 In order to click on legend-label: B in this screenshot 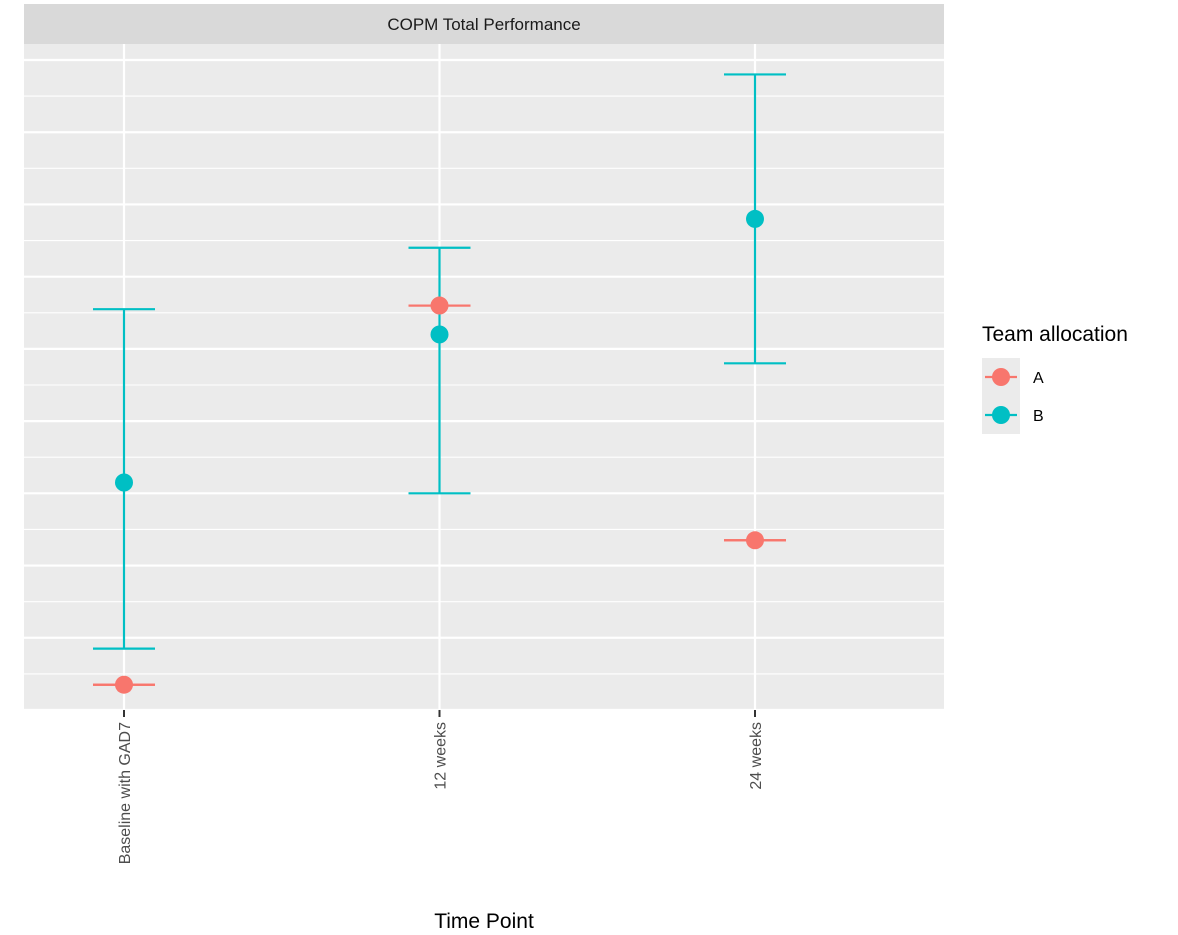, I will do `click(1038, 416)`.